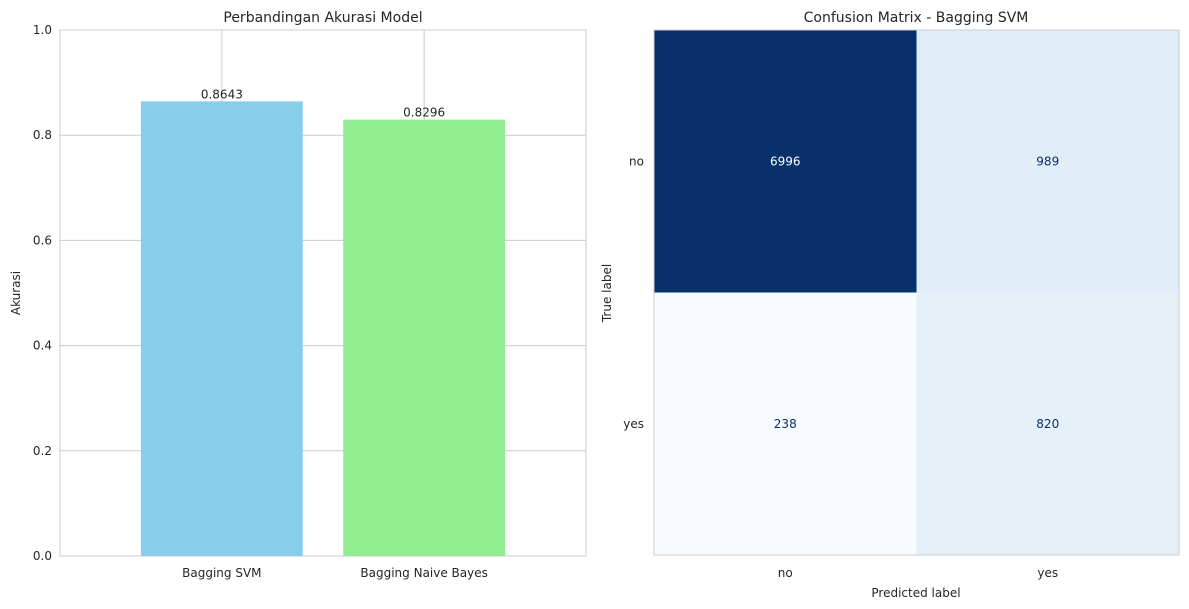 This screenshot has height=609, width=1189. What do you see at coordinates (785, 573) in the screenshot?
I see `confusion-matrix-x-tick-label: no` at bounding box center [785, 573].